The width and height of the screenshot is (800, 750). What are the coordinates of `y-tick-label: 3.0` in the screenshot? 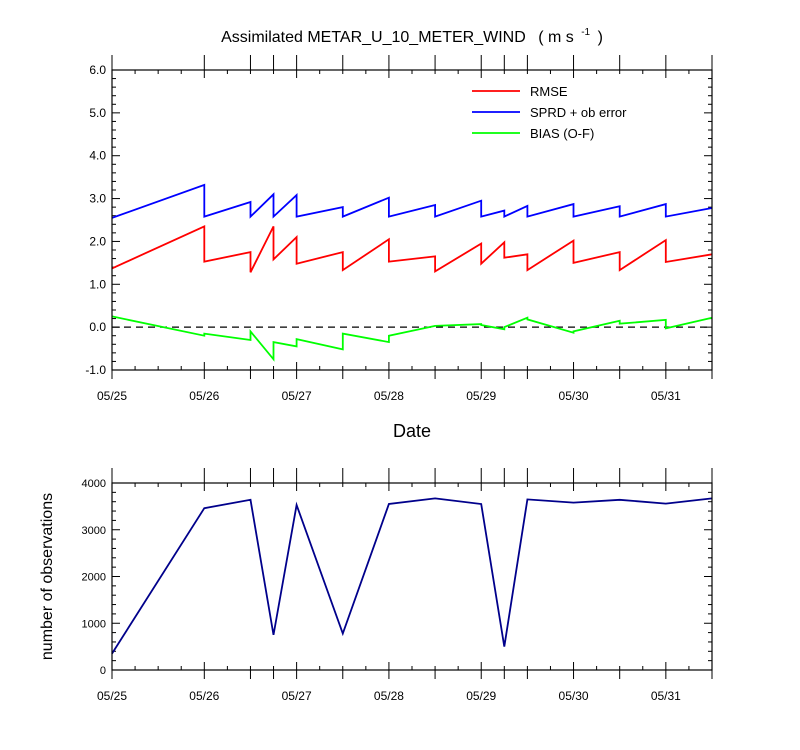 It's located at (97, 199).